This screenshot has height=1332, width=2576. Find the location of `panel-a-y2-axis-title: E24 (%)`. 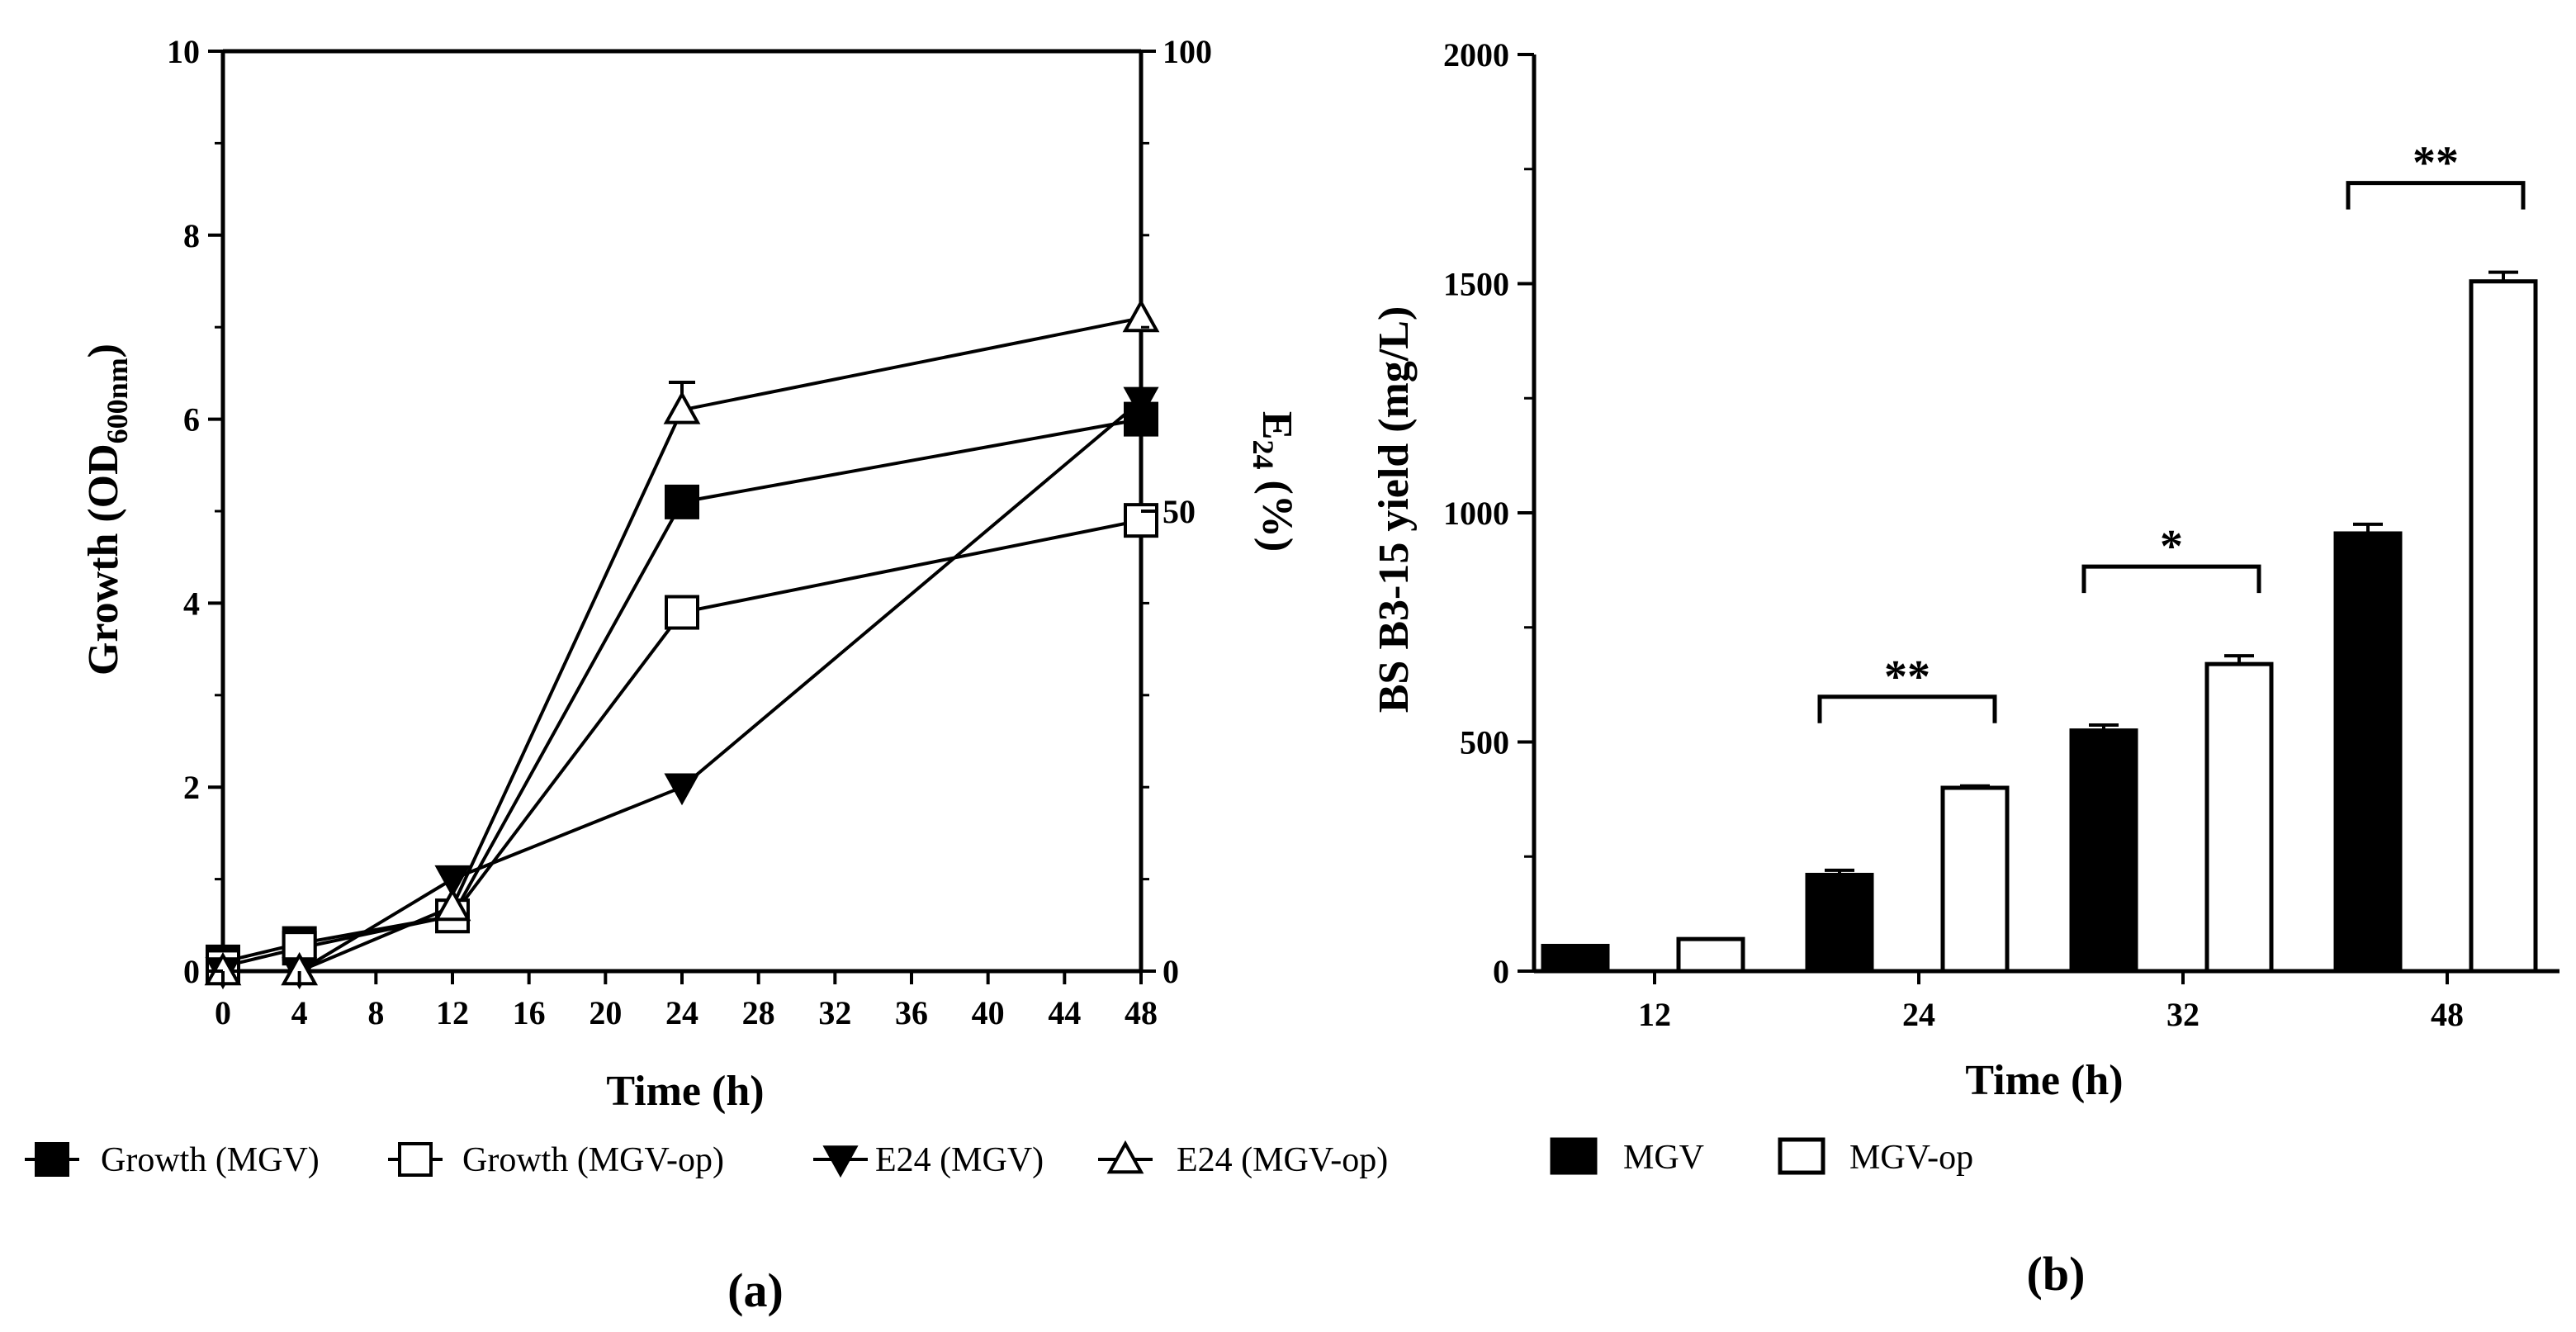

panel-a-y2-axis-title: E24 (%) is located at coordinates (1273, 481).